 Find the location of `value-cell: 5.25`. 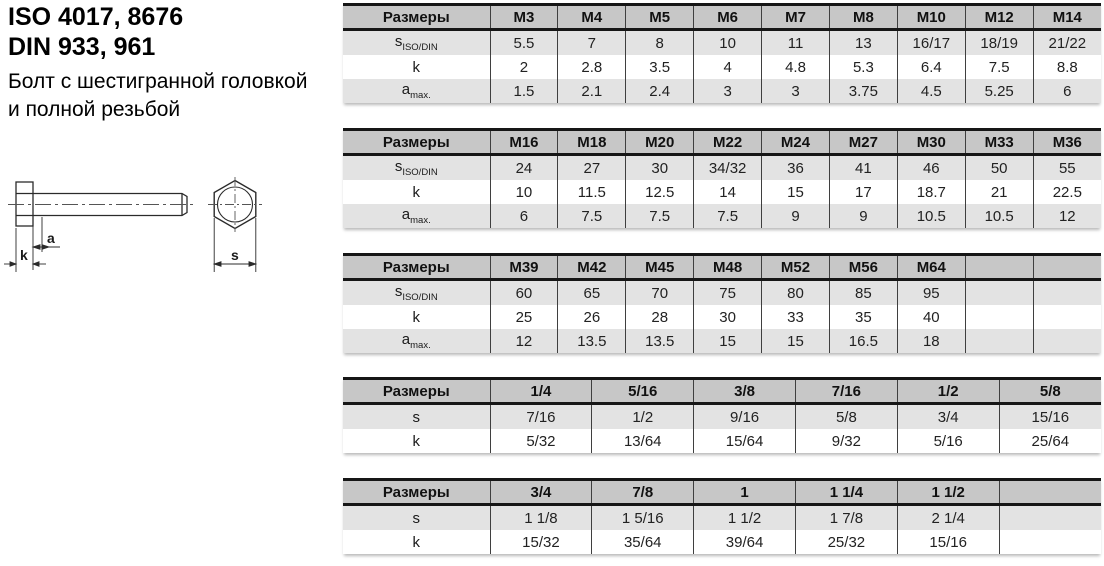

value-cell: 5.25 is located at coordinates (999, 91).